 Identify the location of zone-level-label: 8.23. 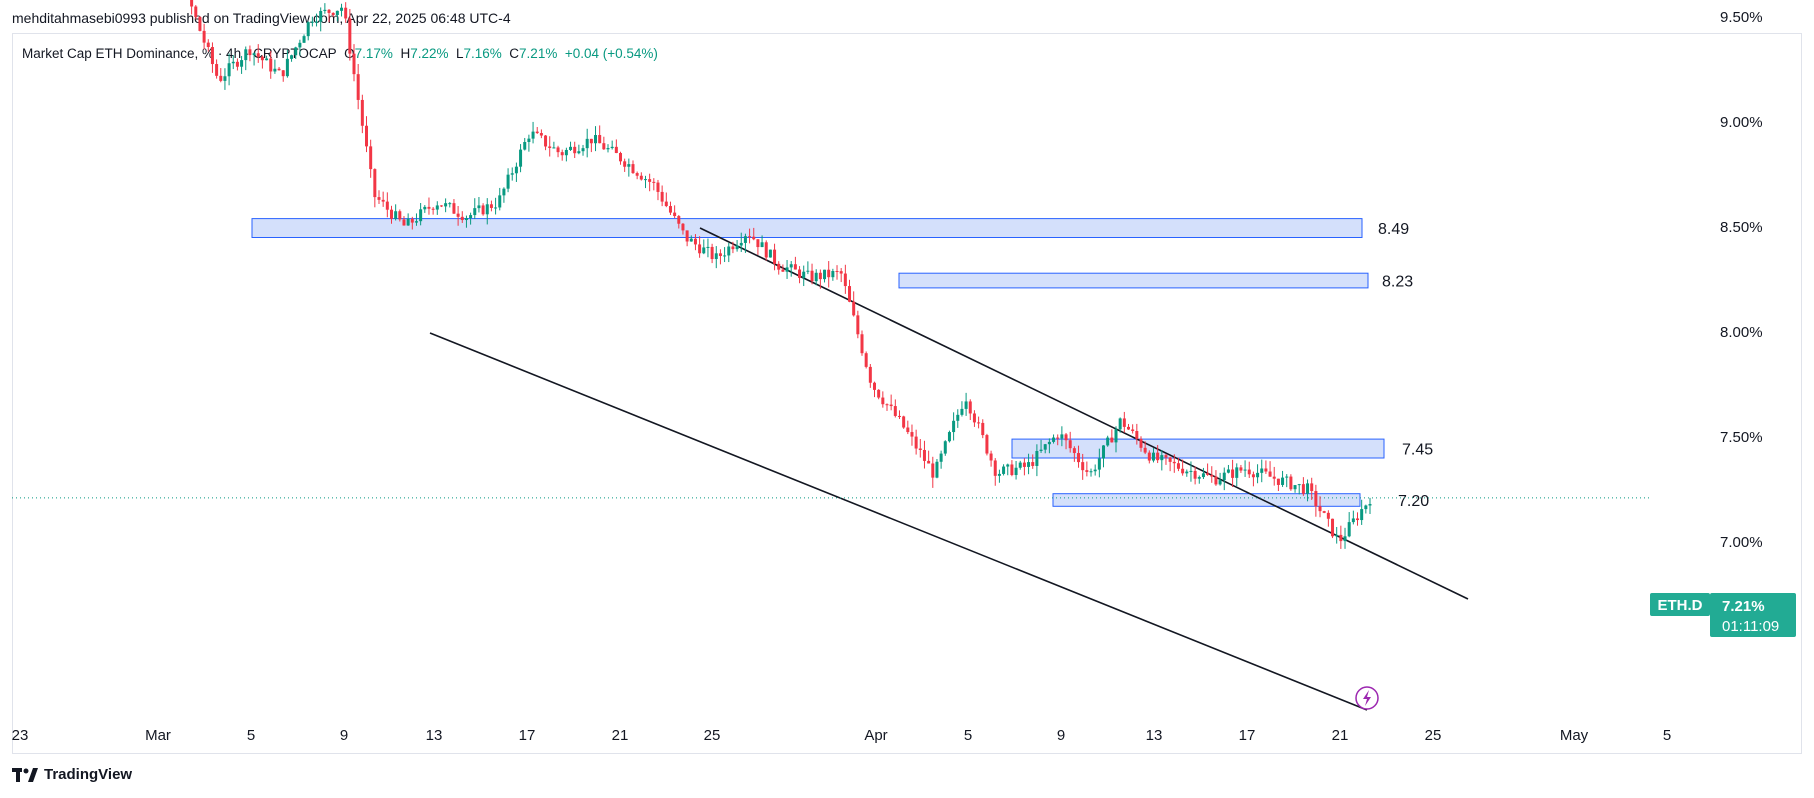
(1397, 282).